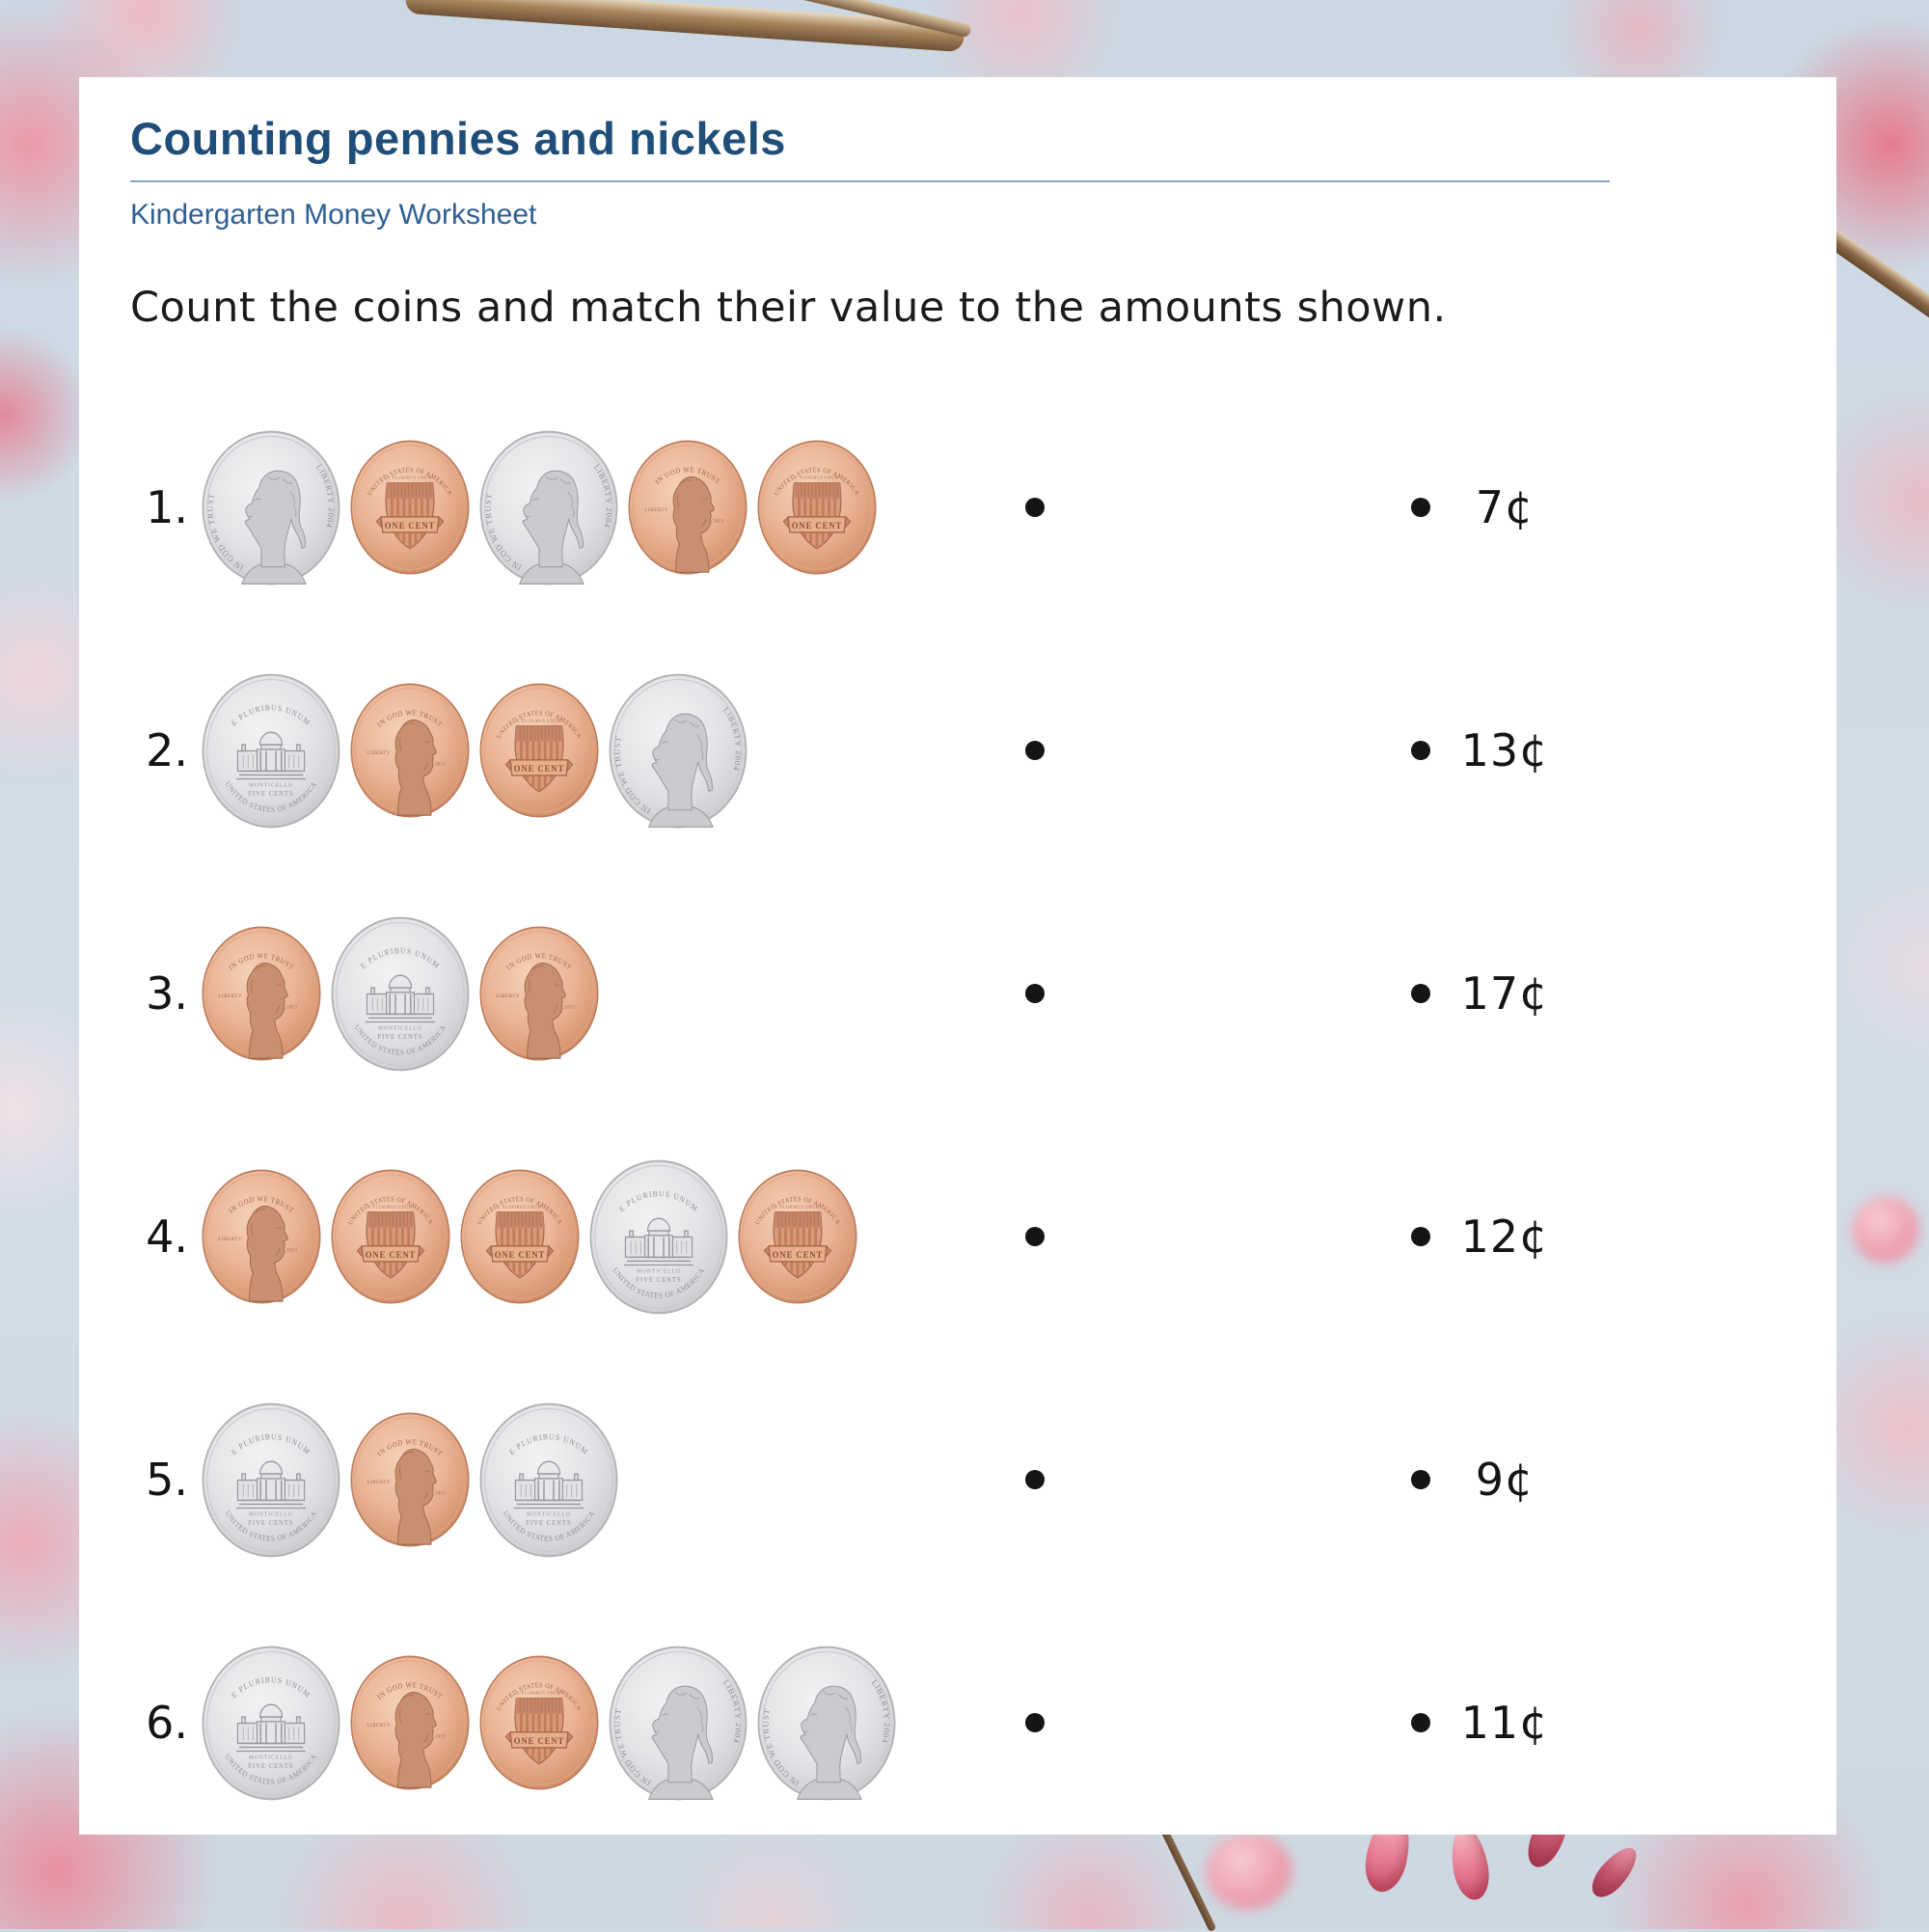 Image resolution: width=1929 pixels, height=1932 pixels. I want to click on exercise-row-2: 2. 13¢, so click(958, 750).